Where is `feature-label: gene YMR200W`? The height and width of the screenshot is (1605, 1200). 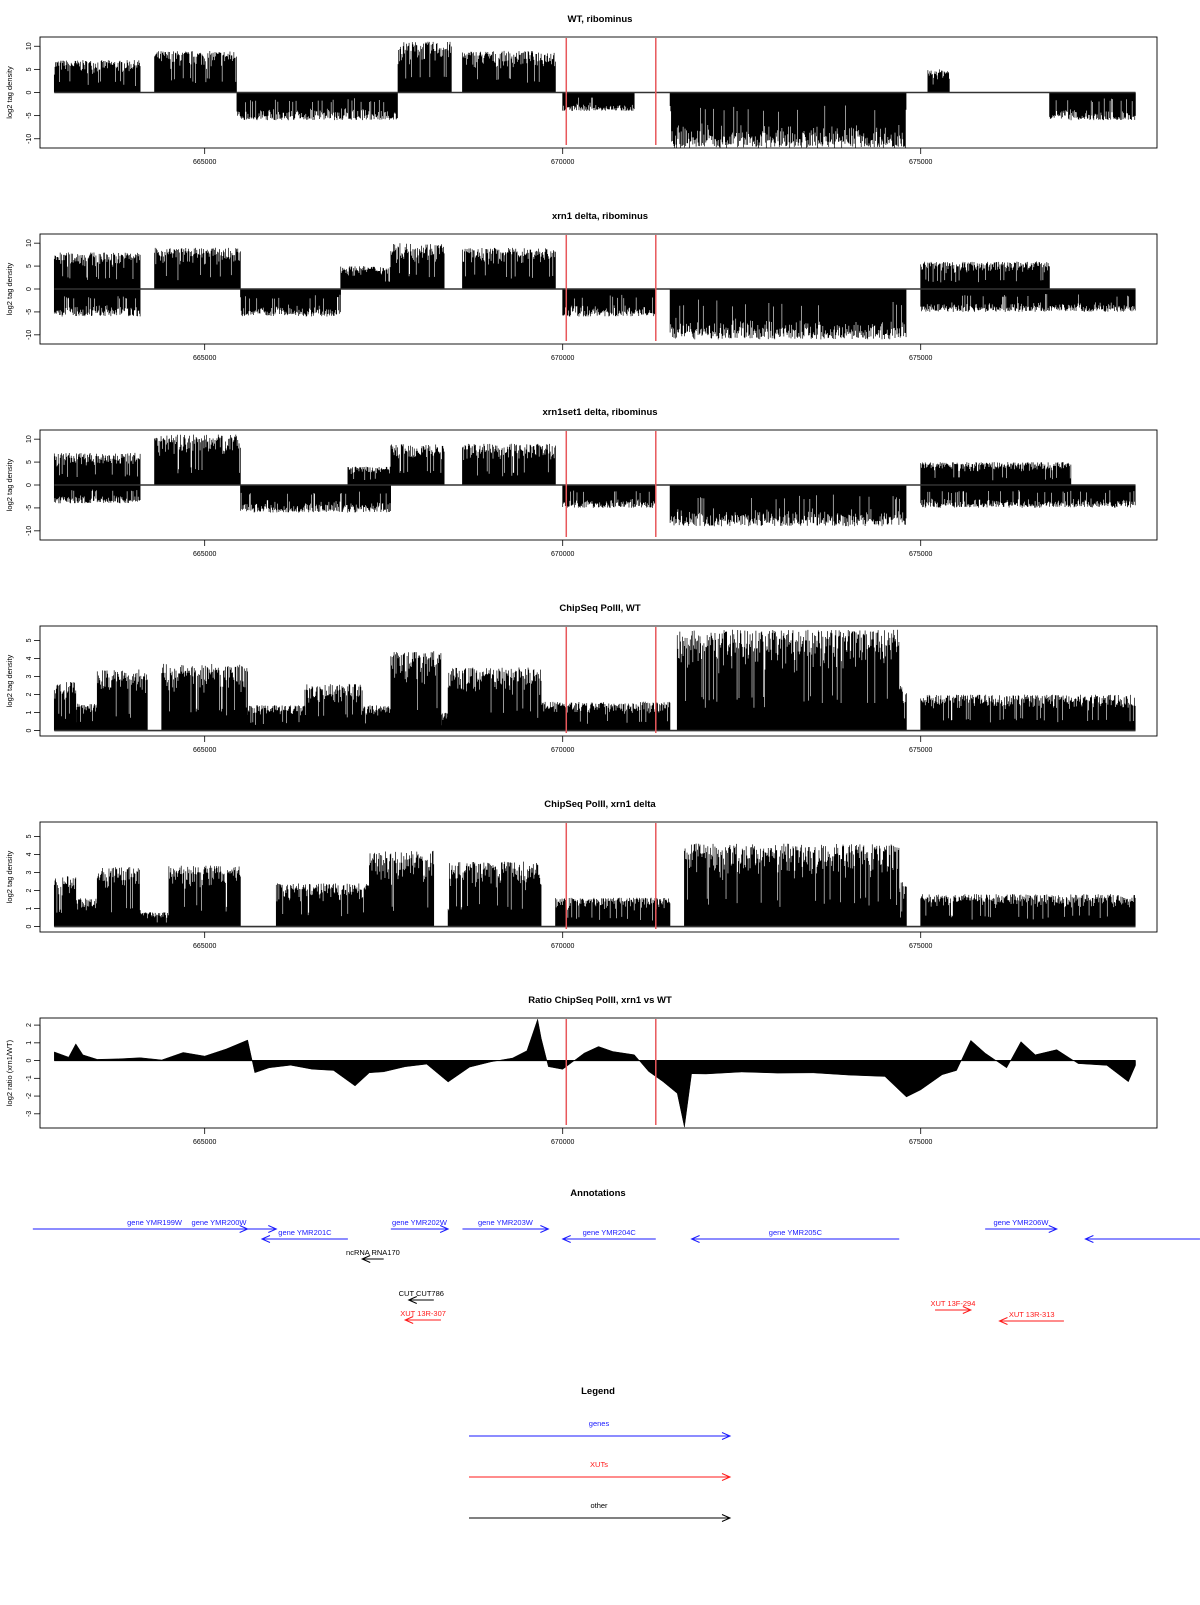
feature-label: gene YMR200W is located at coordinates (220, 1222).